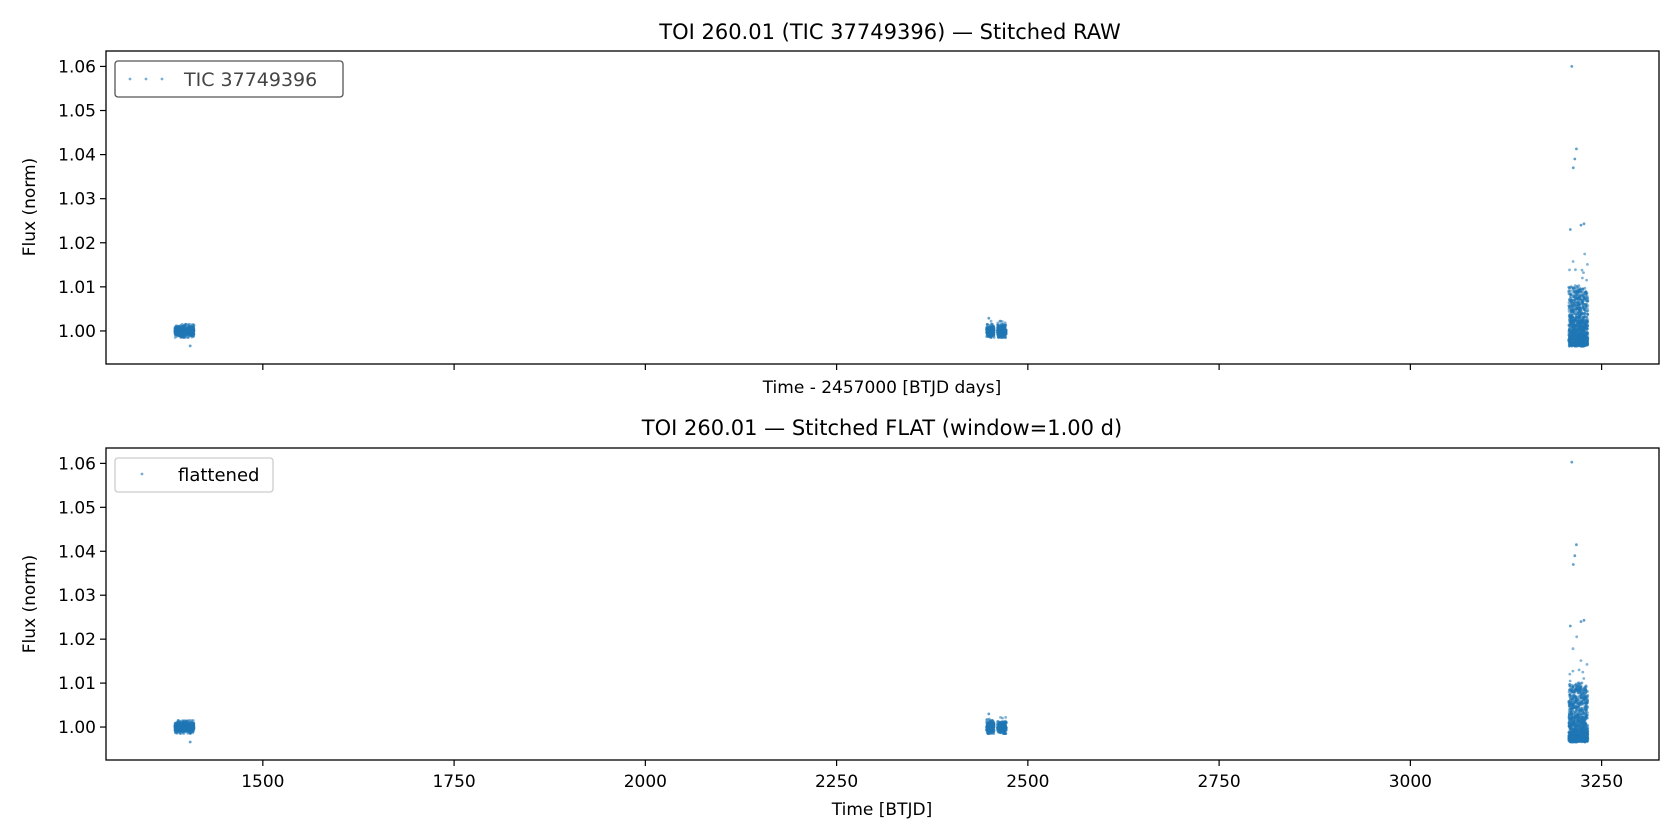  I want to click on x-tick-label: 3000, so click(1410, 782).